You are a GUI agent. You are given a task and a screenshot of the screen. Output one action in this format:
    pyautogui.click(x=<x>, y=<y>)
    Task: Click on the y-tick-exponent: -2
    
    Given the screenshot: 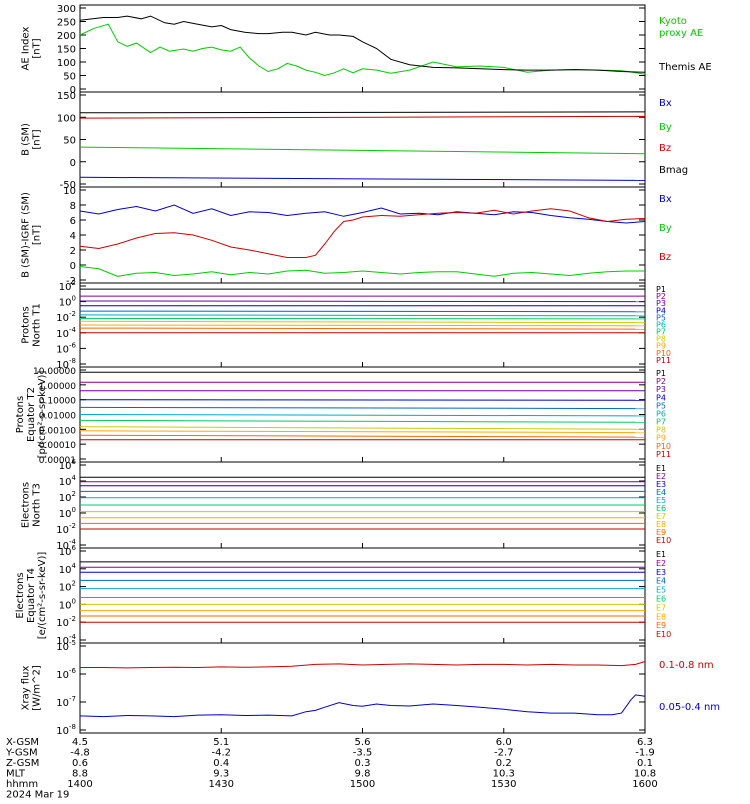 What is the action you would take?
    pyautogui.click(x=72, y=314)
    